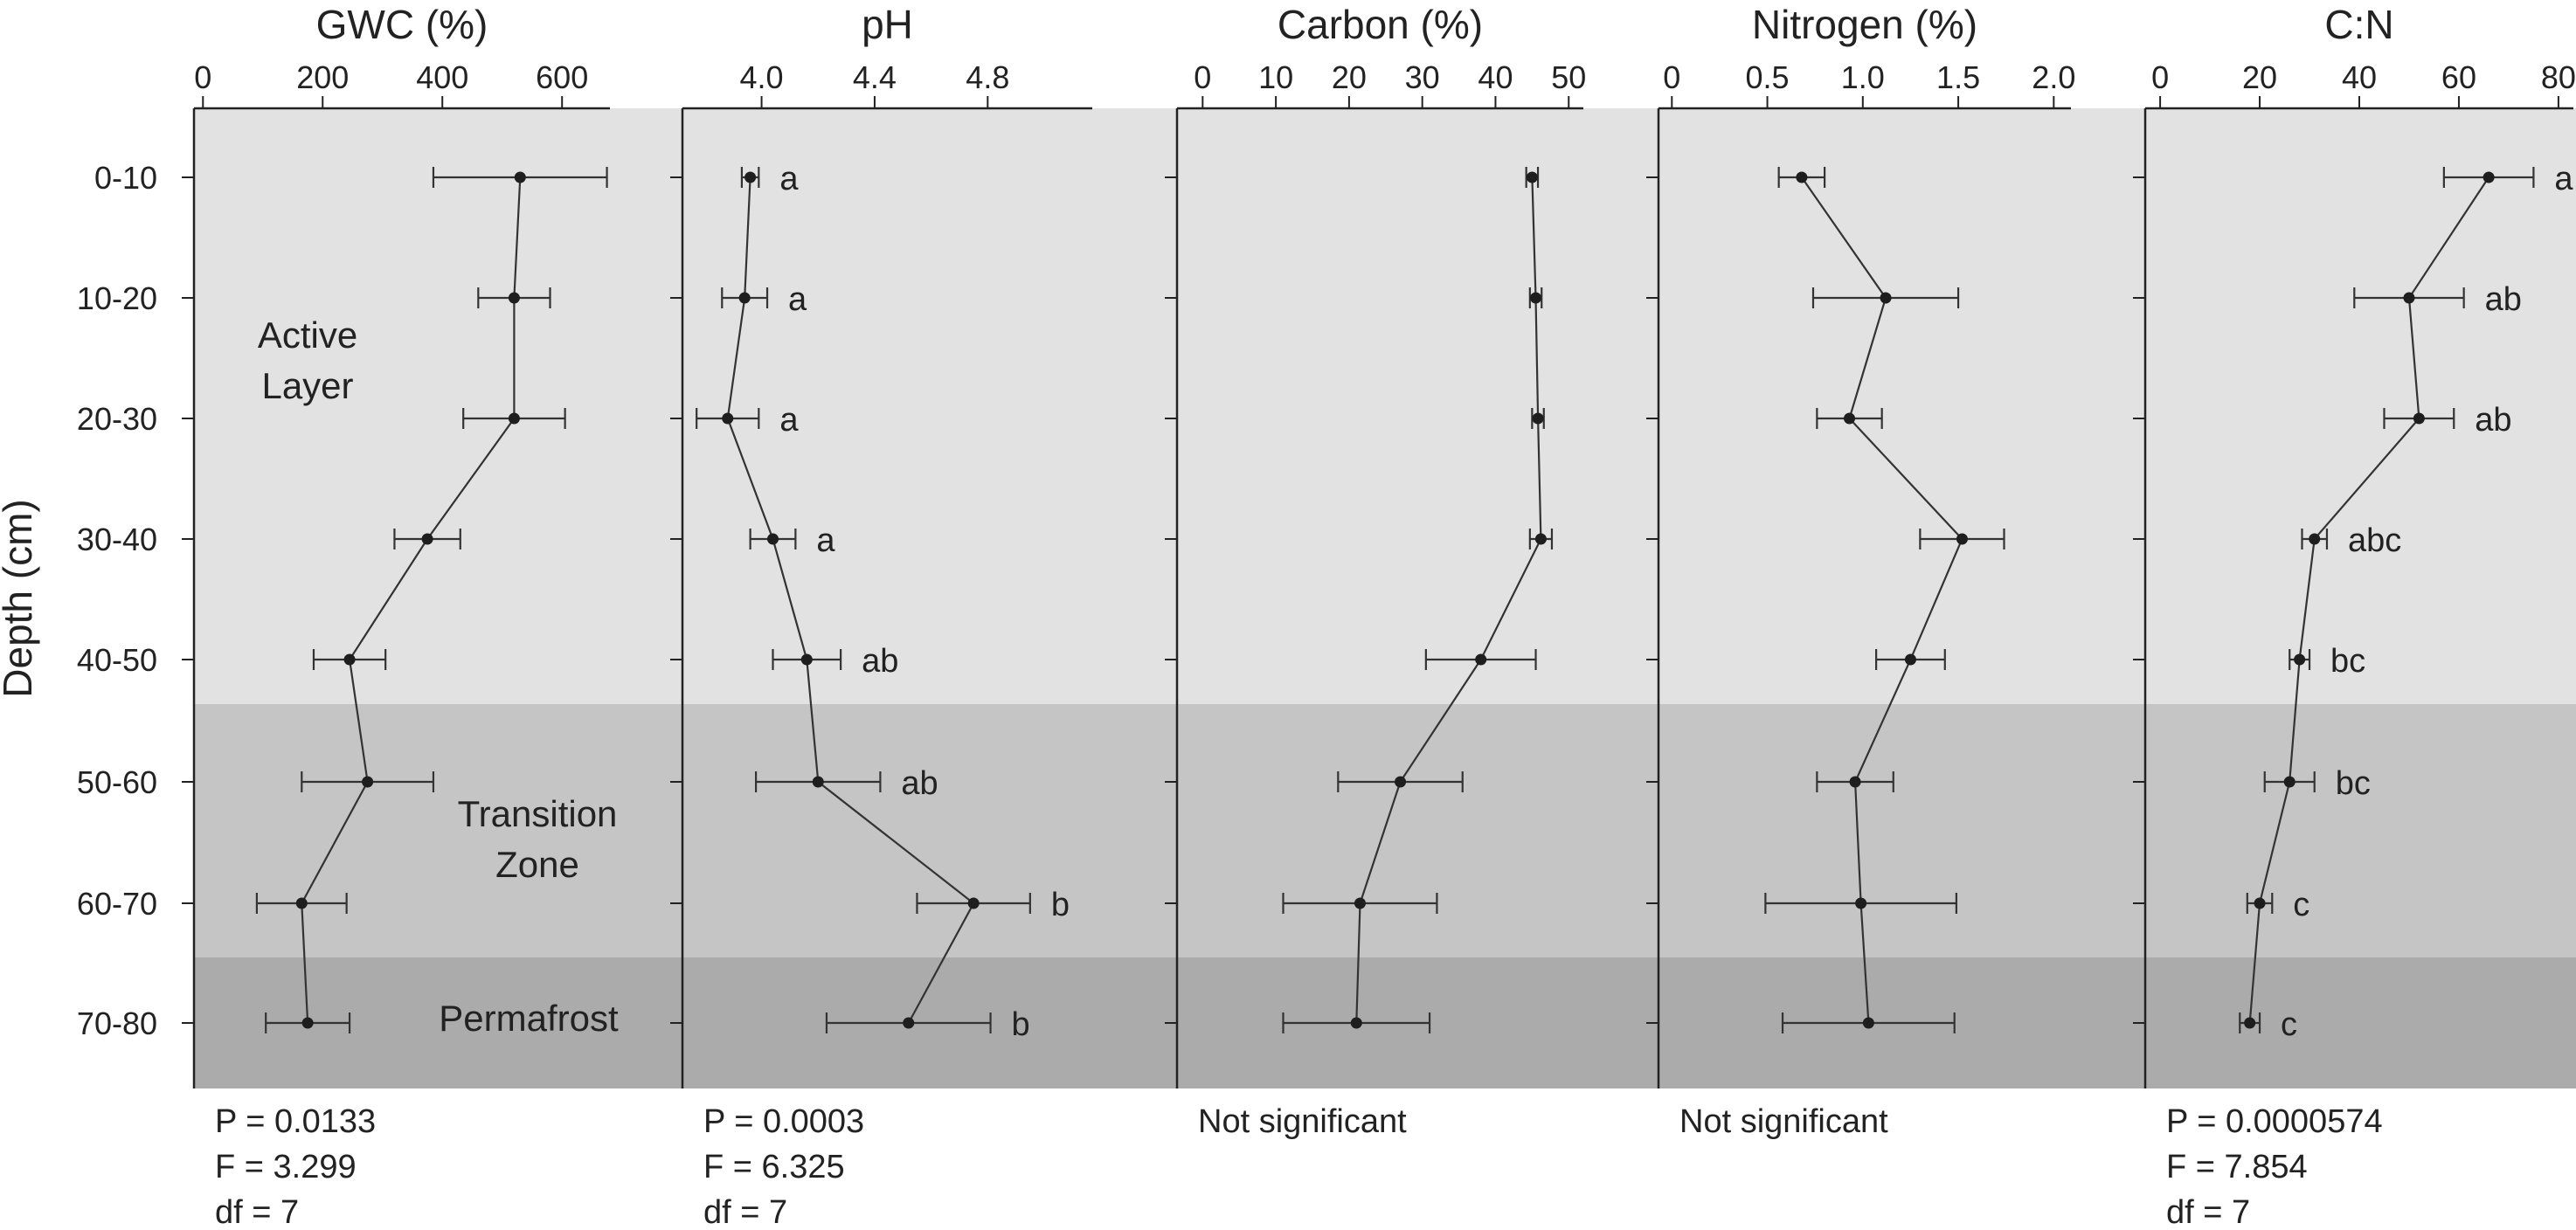 This screenshot has height=1230, width=2576. I want to click on panel-title-2: Carbon (%), so click(1380, 24).